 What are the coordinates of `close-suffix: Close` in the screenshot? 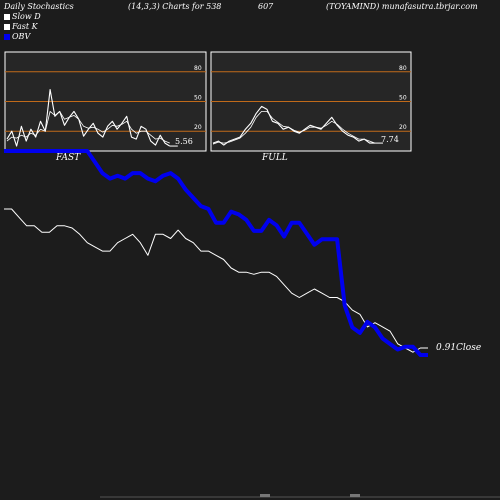 It's located at (469, 348).